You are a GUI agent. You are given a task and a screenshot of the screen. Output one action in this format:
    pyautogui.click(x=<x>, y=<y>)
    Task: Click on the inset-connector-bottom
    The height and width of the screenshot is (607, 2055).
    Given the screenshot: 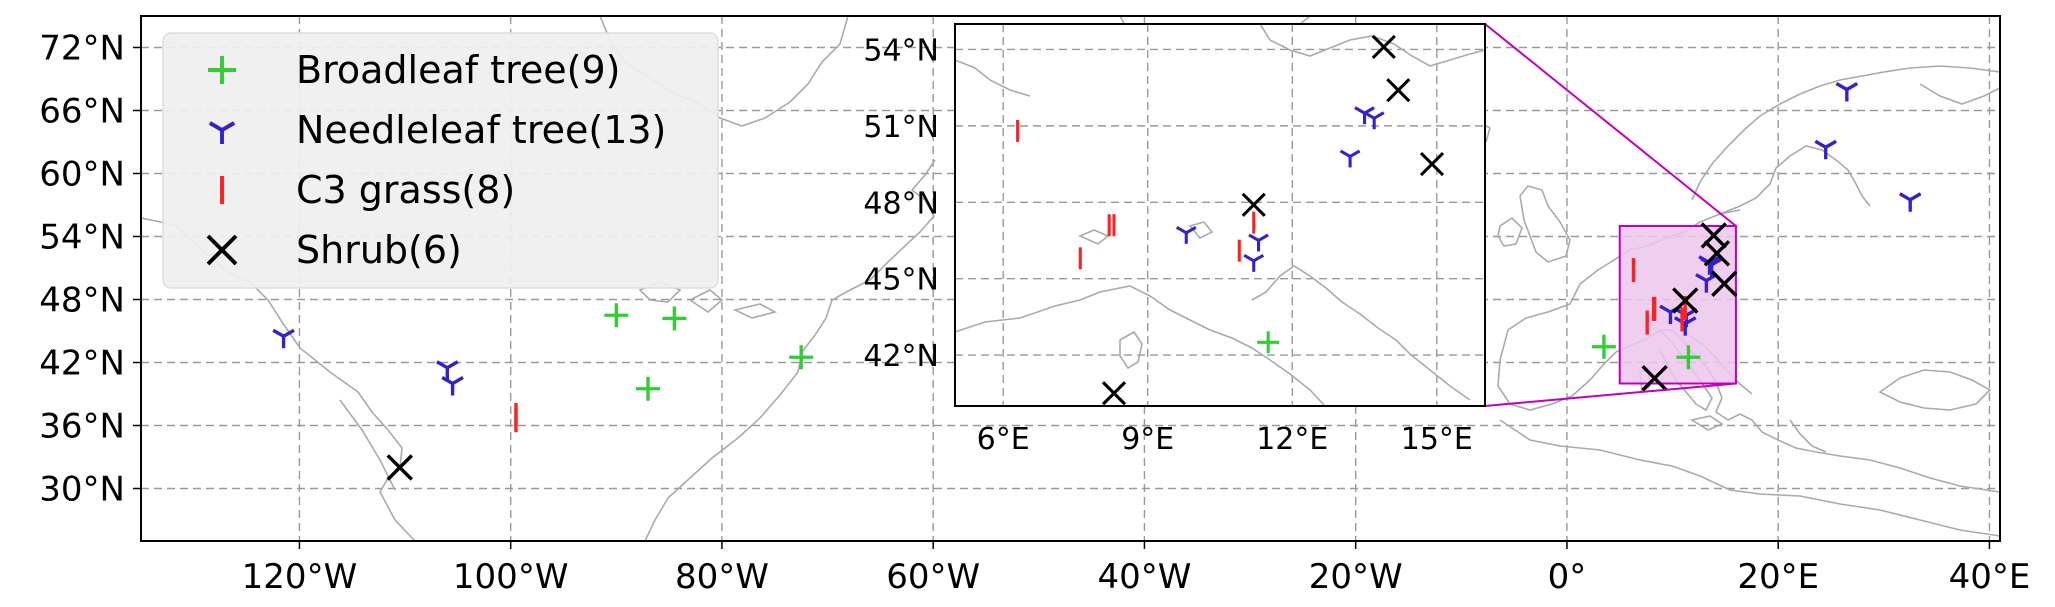 What is the action you would take?
    pyautogui.click(x=1610, y=394)
    